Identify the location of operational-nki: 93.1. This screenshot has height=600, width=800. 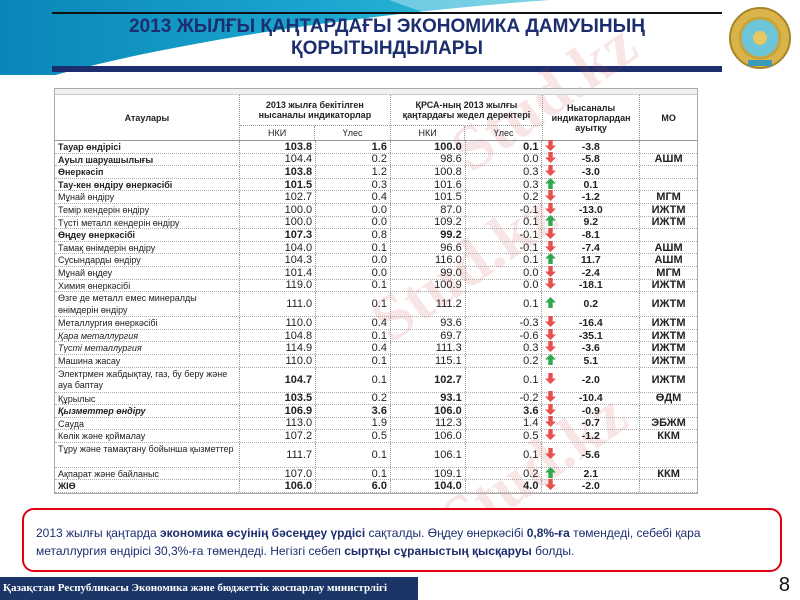
(428, 398).